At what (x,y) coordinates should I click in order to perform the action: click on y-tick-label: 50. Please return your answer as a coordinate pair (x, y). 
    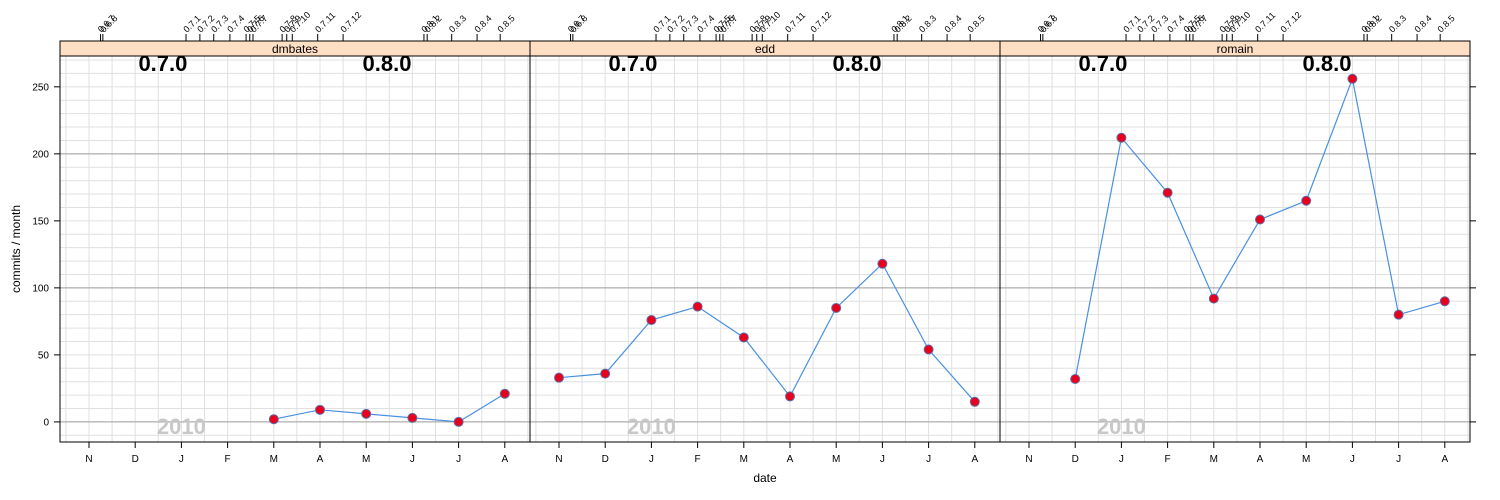
    Looking at the image, I should click on (44, 355).